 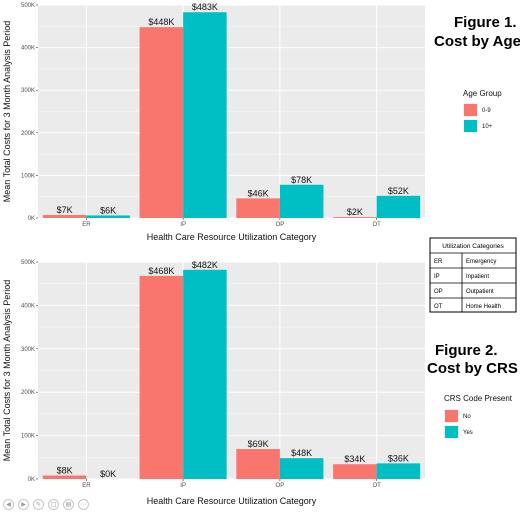 What do you see at coordinates (438, 307) in the screenshot?
I see `table-code: OT` at bounding box center [438, 307].